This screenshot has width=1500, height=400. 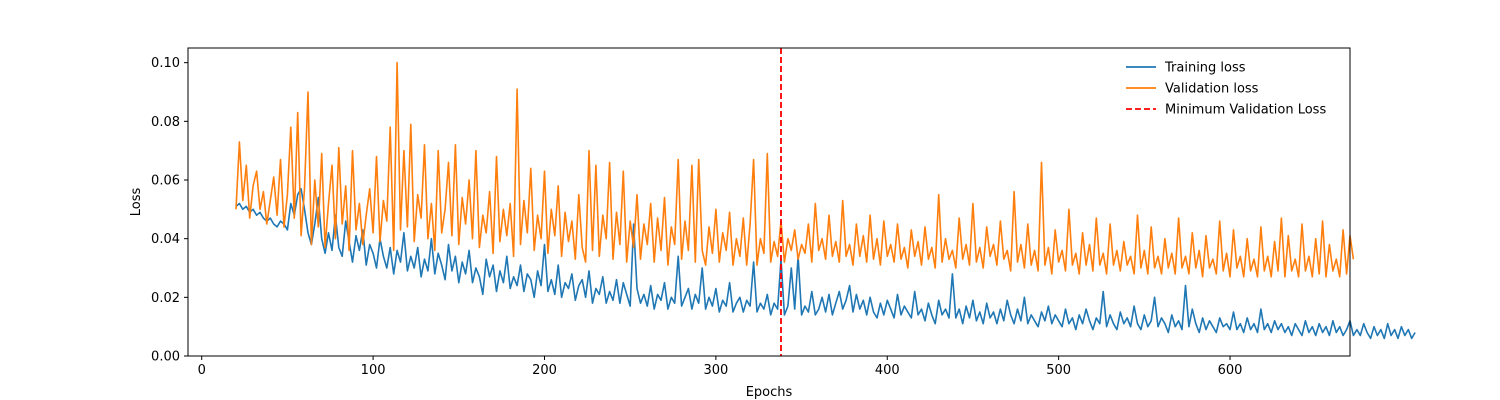 What do you see at coordinates (165, 298) in the screenshot?
I see `y-tick-label: 0.02` at bounding box center [165, 298].